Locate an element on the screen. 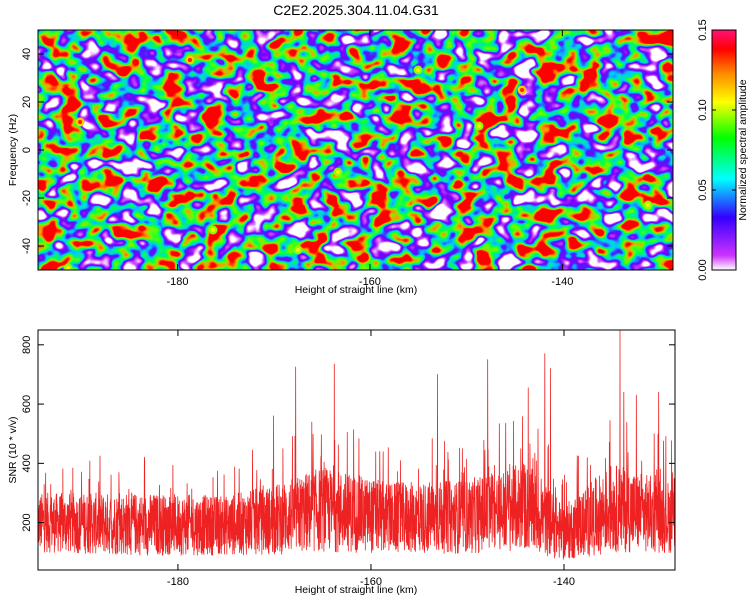 This screenshot has height=600, width=750. heatmap-x-tick-label: -140 is located at coordinates (562, 282).